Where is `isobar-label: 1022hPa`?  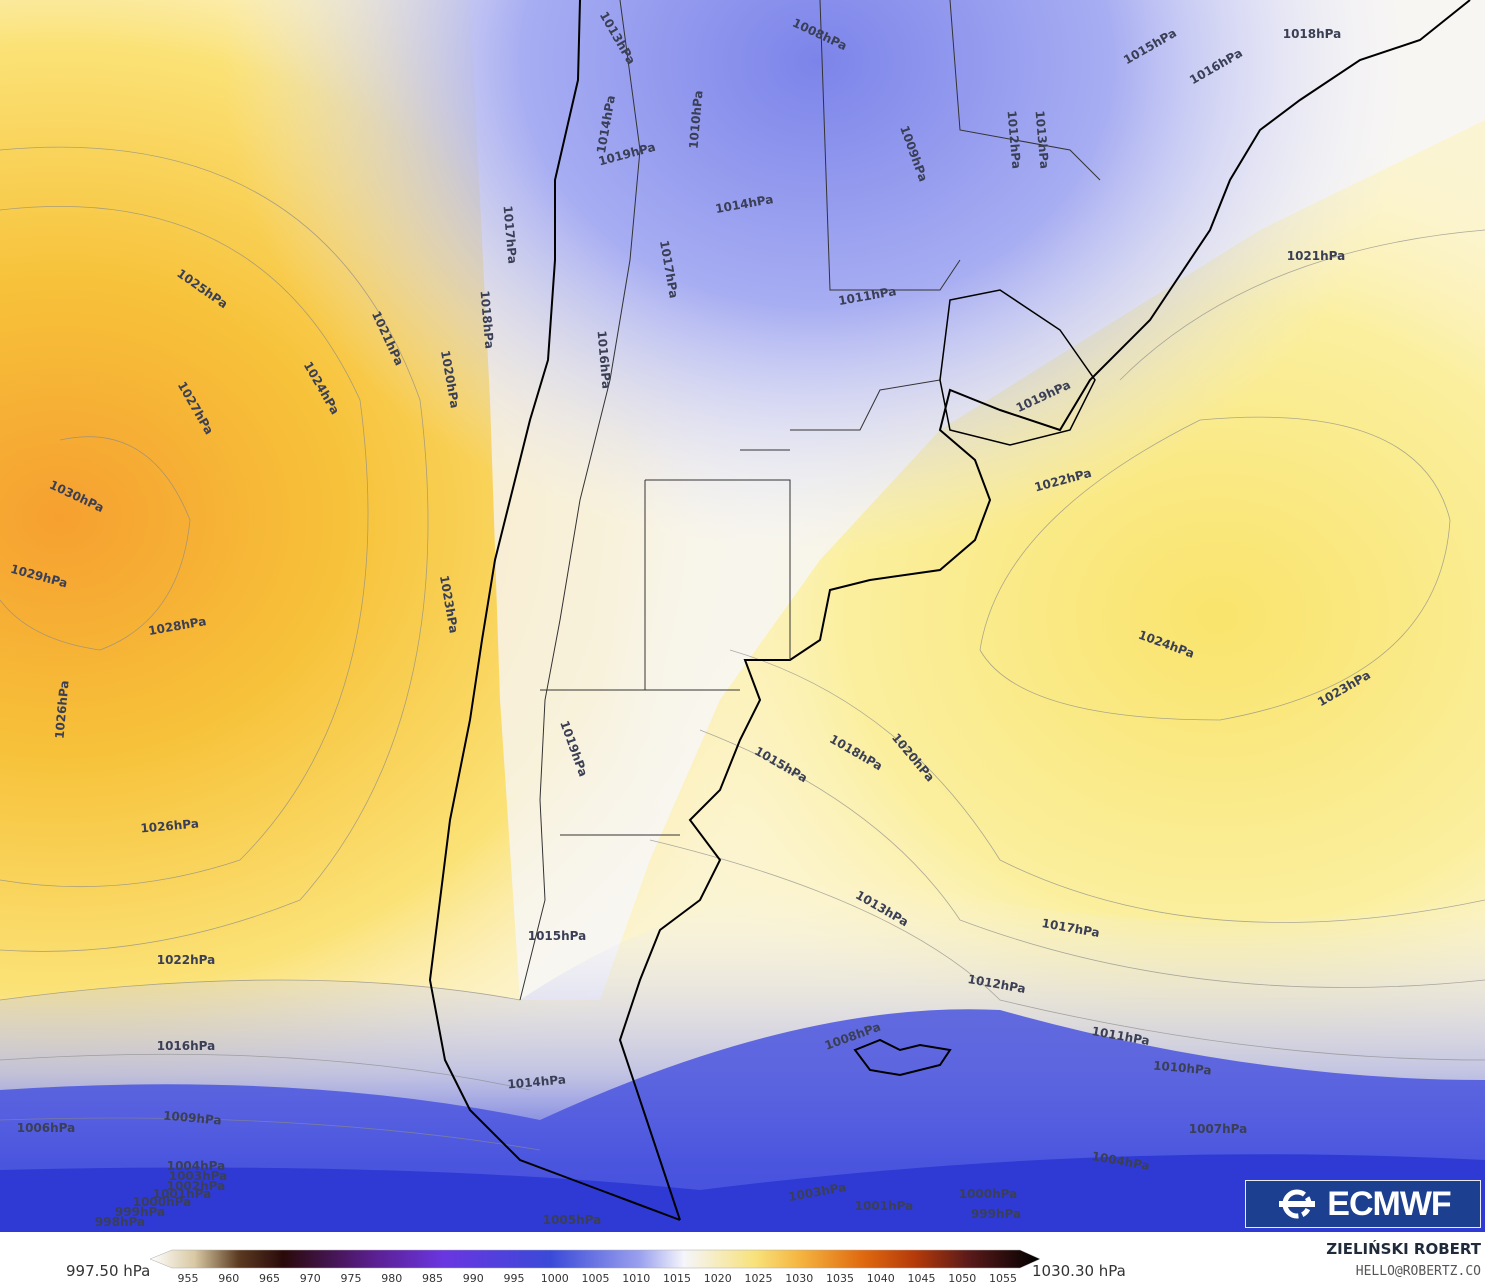
isobar-label: 1022hPa is located at coordinates (186, 960).